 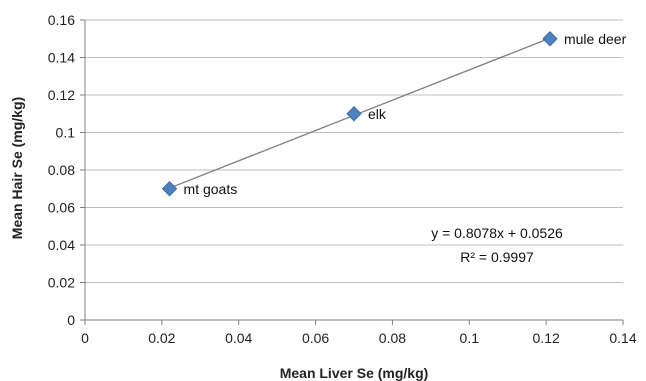 What do you see at coordinates (61, 245) in the screenshot?
I see `y-tick-label: 0.04` at bounding box center [61, 245].